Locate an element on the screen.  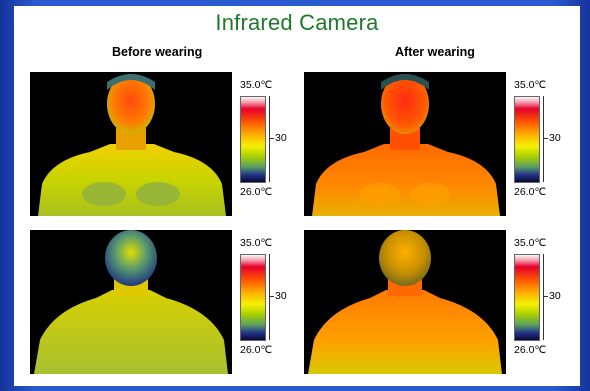
after-wearing-label: After wearing is located at coordinates (435, 52).